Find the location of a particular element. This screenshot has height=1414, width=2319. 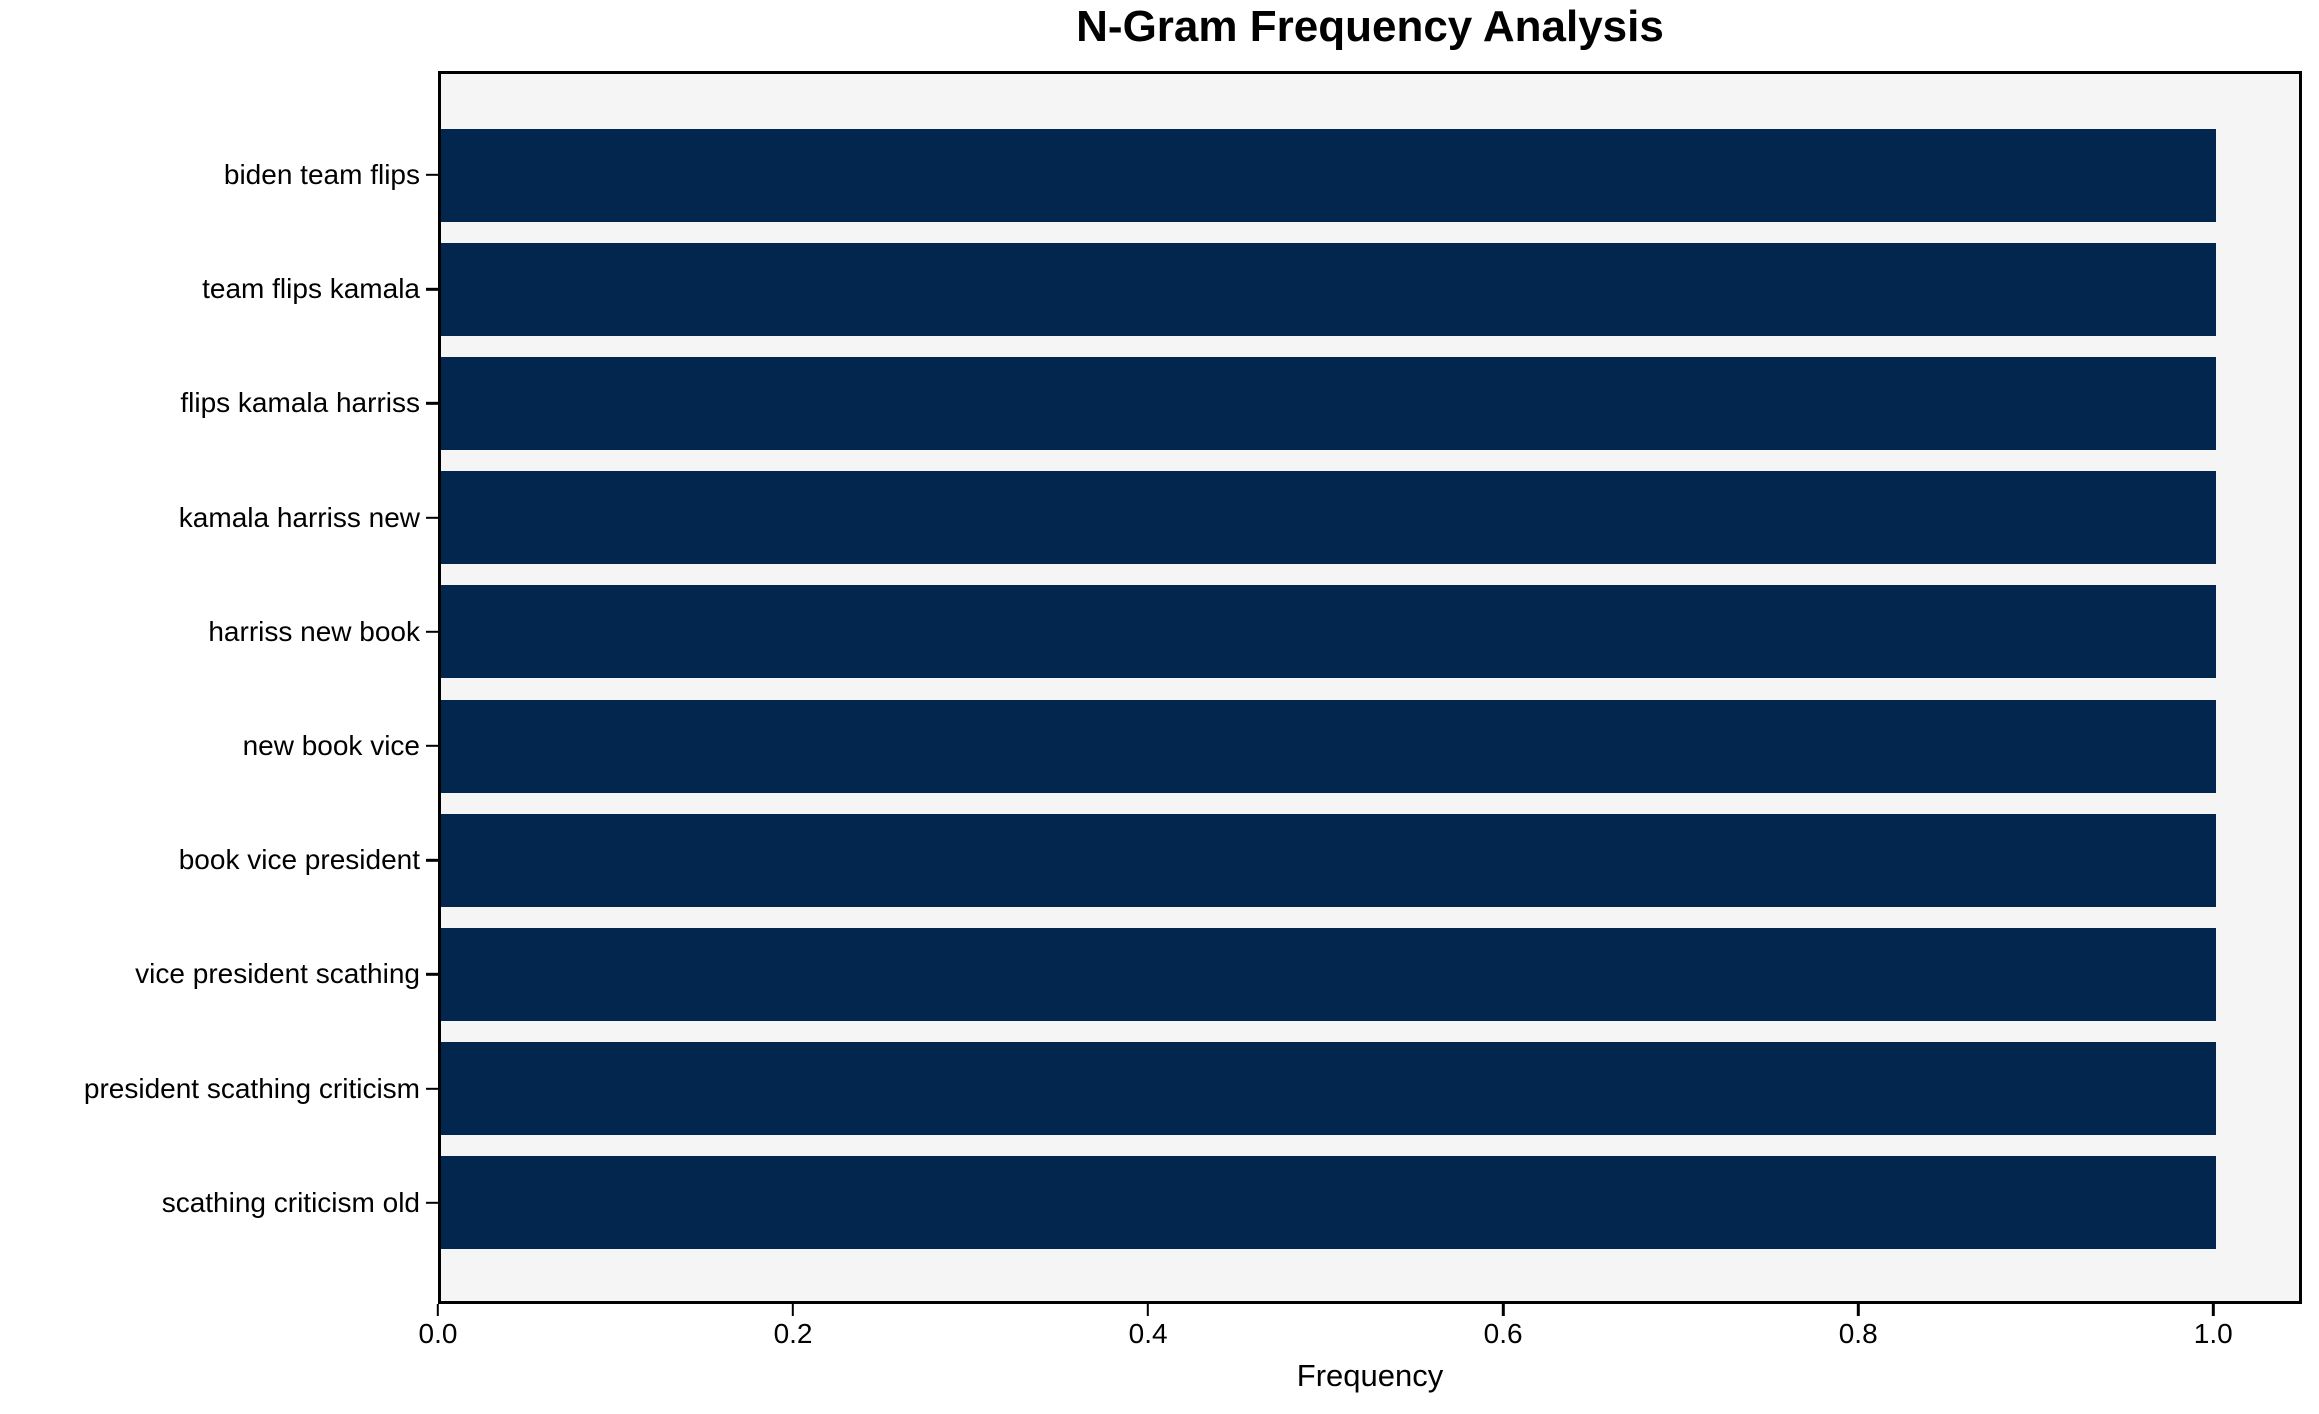

y-tick-label: vice president scathing is located at coordinates (277, 974).